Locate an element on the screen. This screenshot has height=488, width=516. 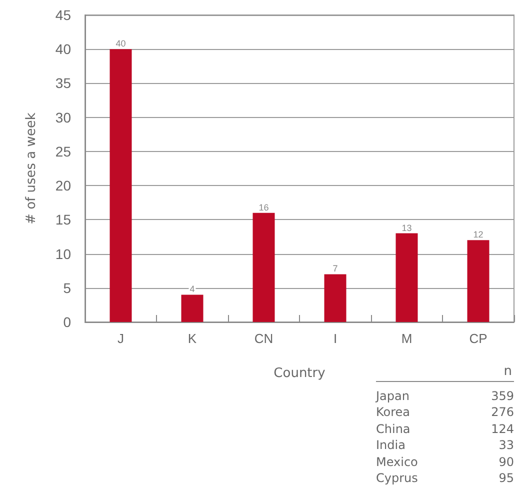
data-label: 7 is located at coordinates (335, 269).